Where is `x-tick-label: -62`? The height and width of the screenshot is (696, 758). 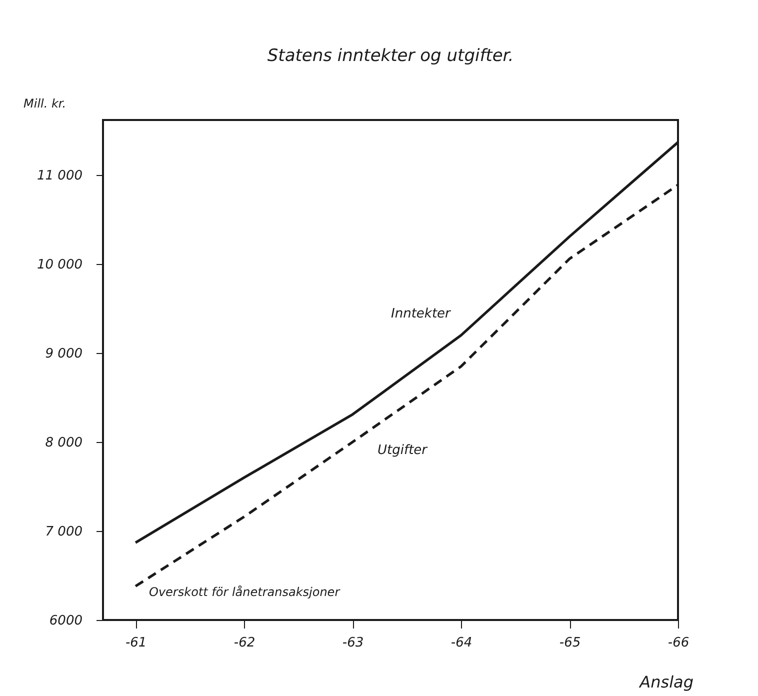
x-tick-label: -62 is located at coordinates (245, 643).